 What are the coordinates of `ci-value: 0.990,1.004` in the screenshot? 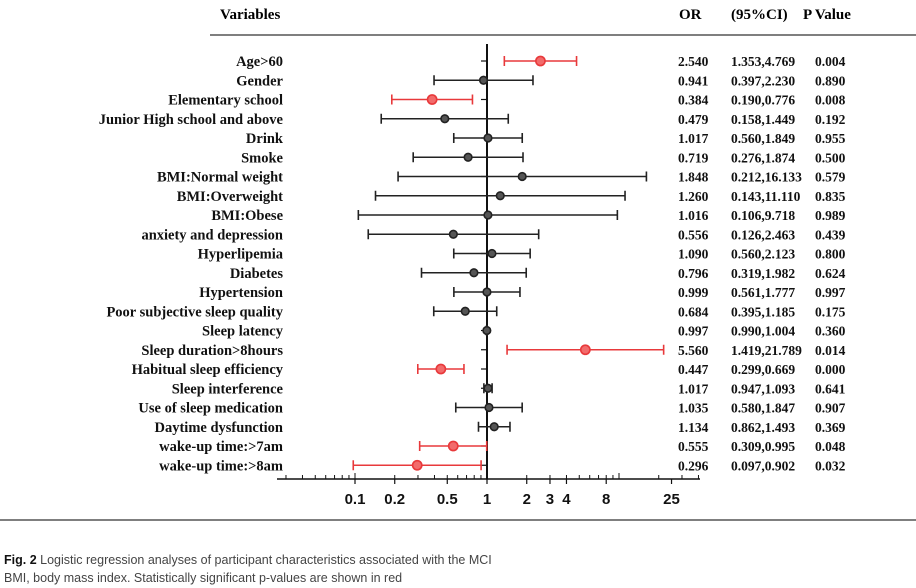 It's located at (763, 331).